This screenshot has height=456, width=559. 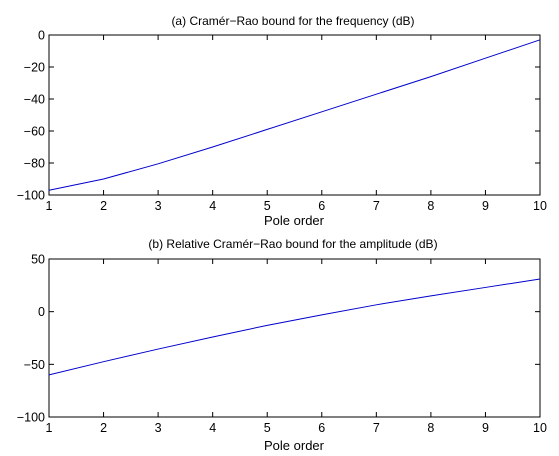 I want to click on y-tick-label: −50, so click(x=34, y=365).